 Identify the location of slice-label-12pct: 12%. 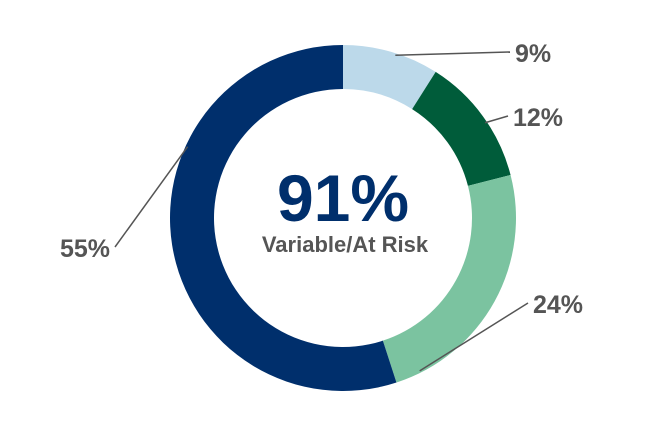
(538, 118).